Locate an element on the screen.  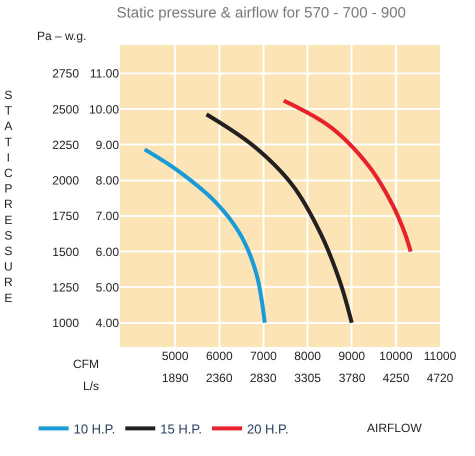
y-tick-label: 1000 is located at coordinates (66, 323).